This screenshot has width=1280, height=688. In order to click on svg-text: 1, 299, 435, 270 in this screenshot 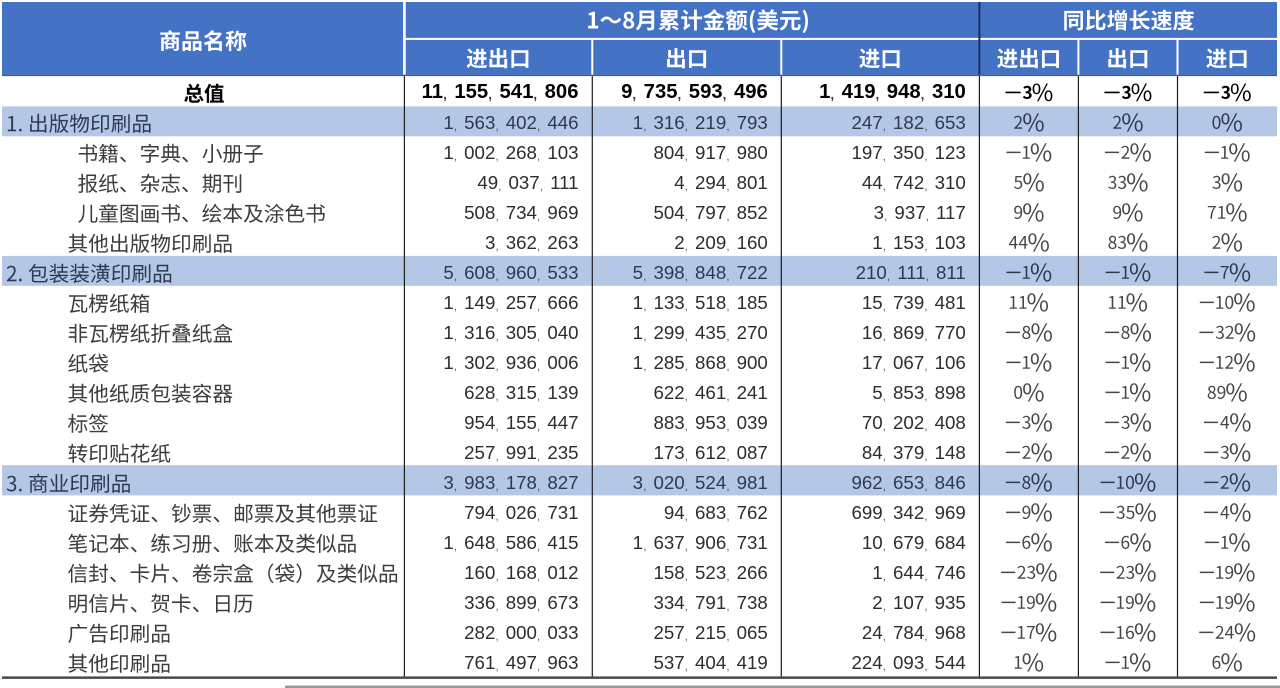, I will do `click(700, 332)`.